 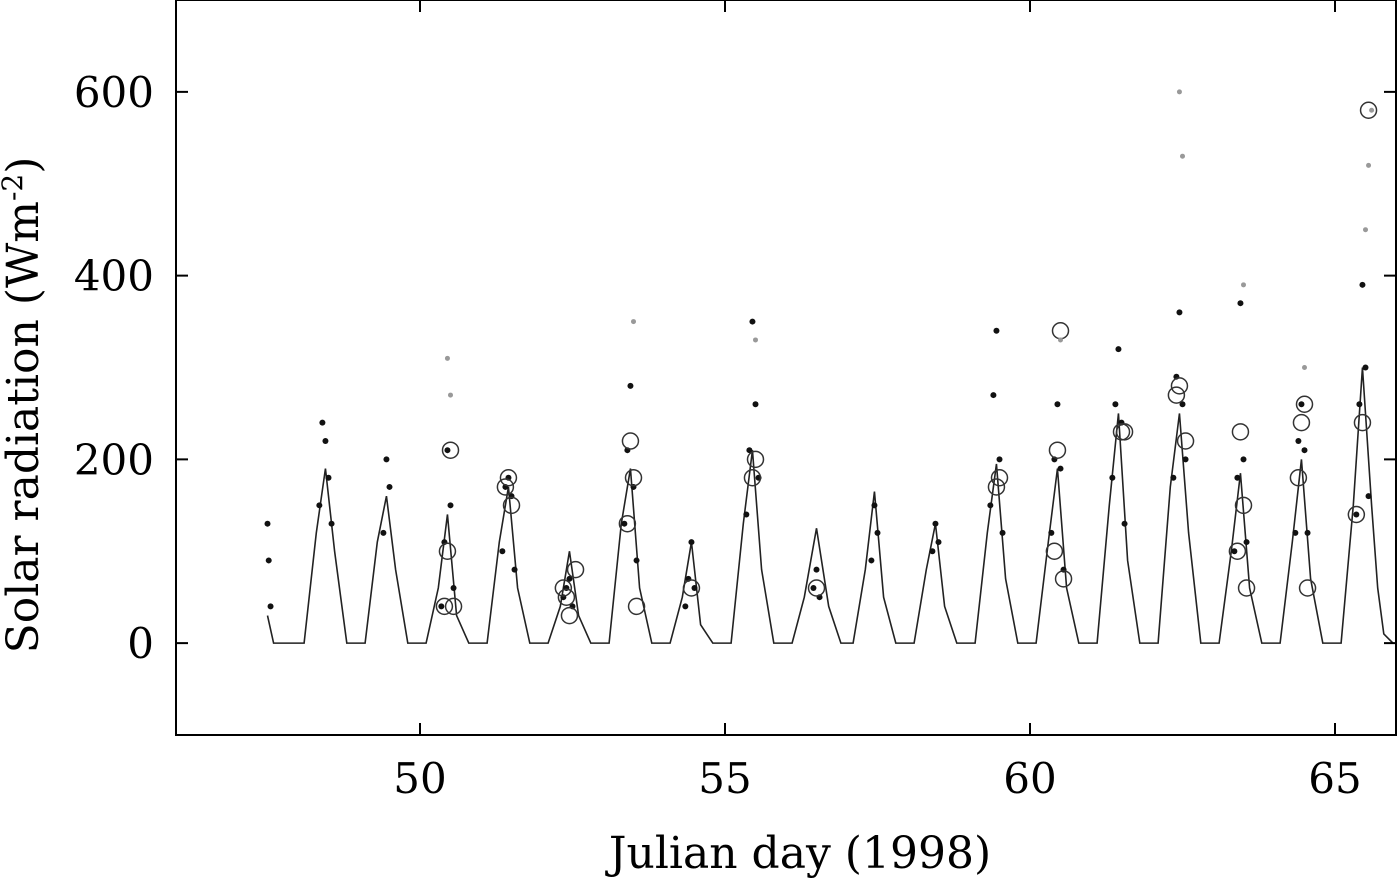 What do you see at coordinates (1029, 778) in the screenshot?
I see `x-tick-label: 60` at bounding box center [1029, 778].